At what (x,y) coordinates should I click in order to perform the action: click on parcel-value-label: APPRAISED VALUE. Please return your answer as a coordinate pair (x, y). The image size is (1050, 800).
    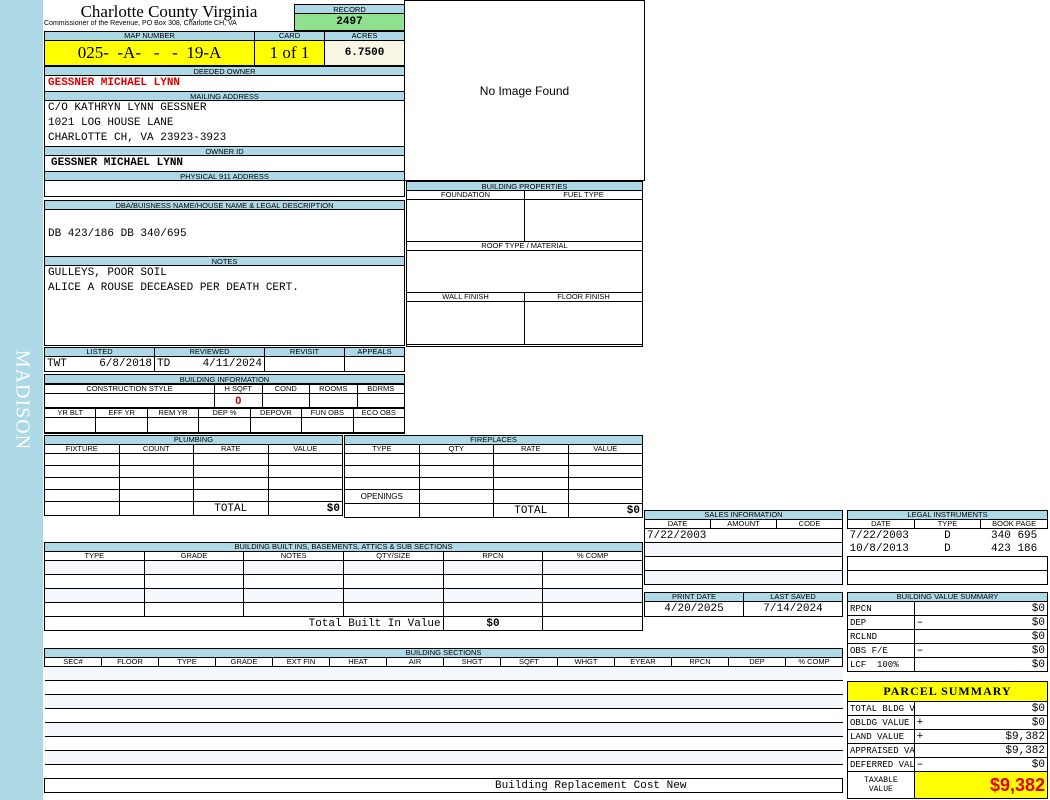
    Looking at the image, I should click on (881, 750).